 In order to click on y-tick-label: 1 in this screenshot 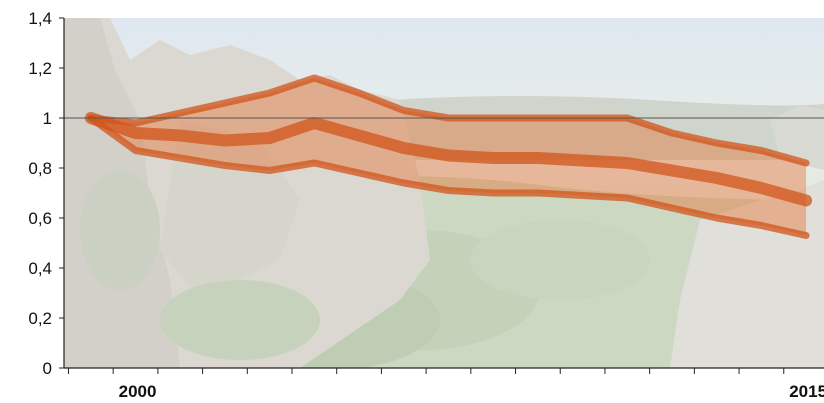, I will do `click(47, 118)`.